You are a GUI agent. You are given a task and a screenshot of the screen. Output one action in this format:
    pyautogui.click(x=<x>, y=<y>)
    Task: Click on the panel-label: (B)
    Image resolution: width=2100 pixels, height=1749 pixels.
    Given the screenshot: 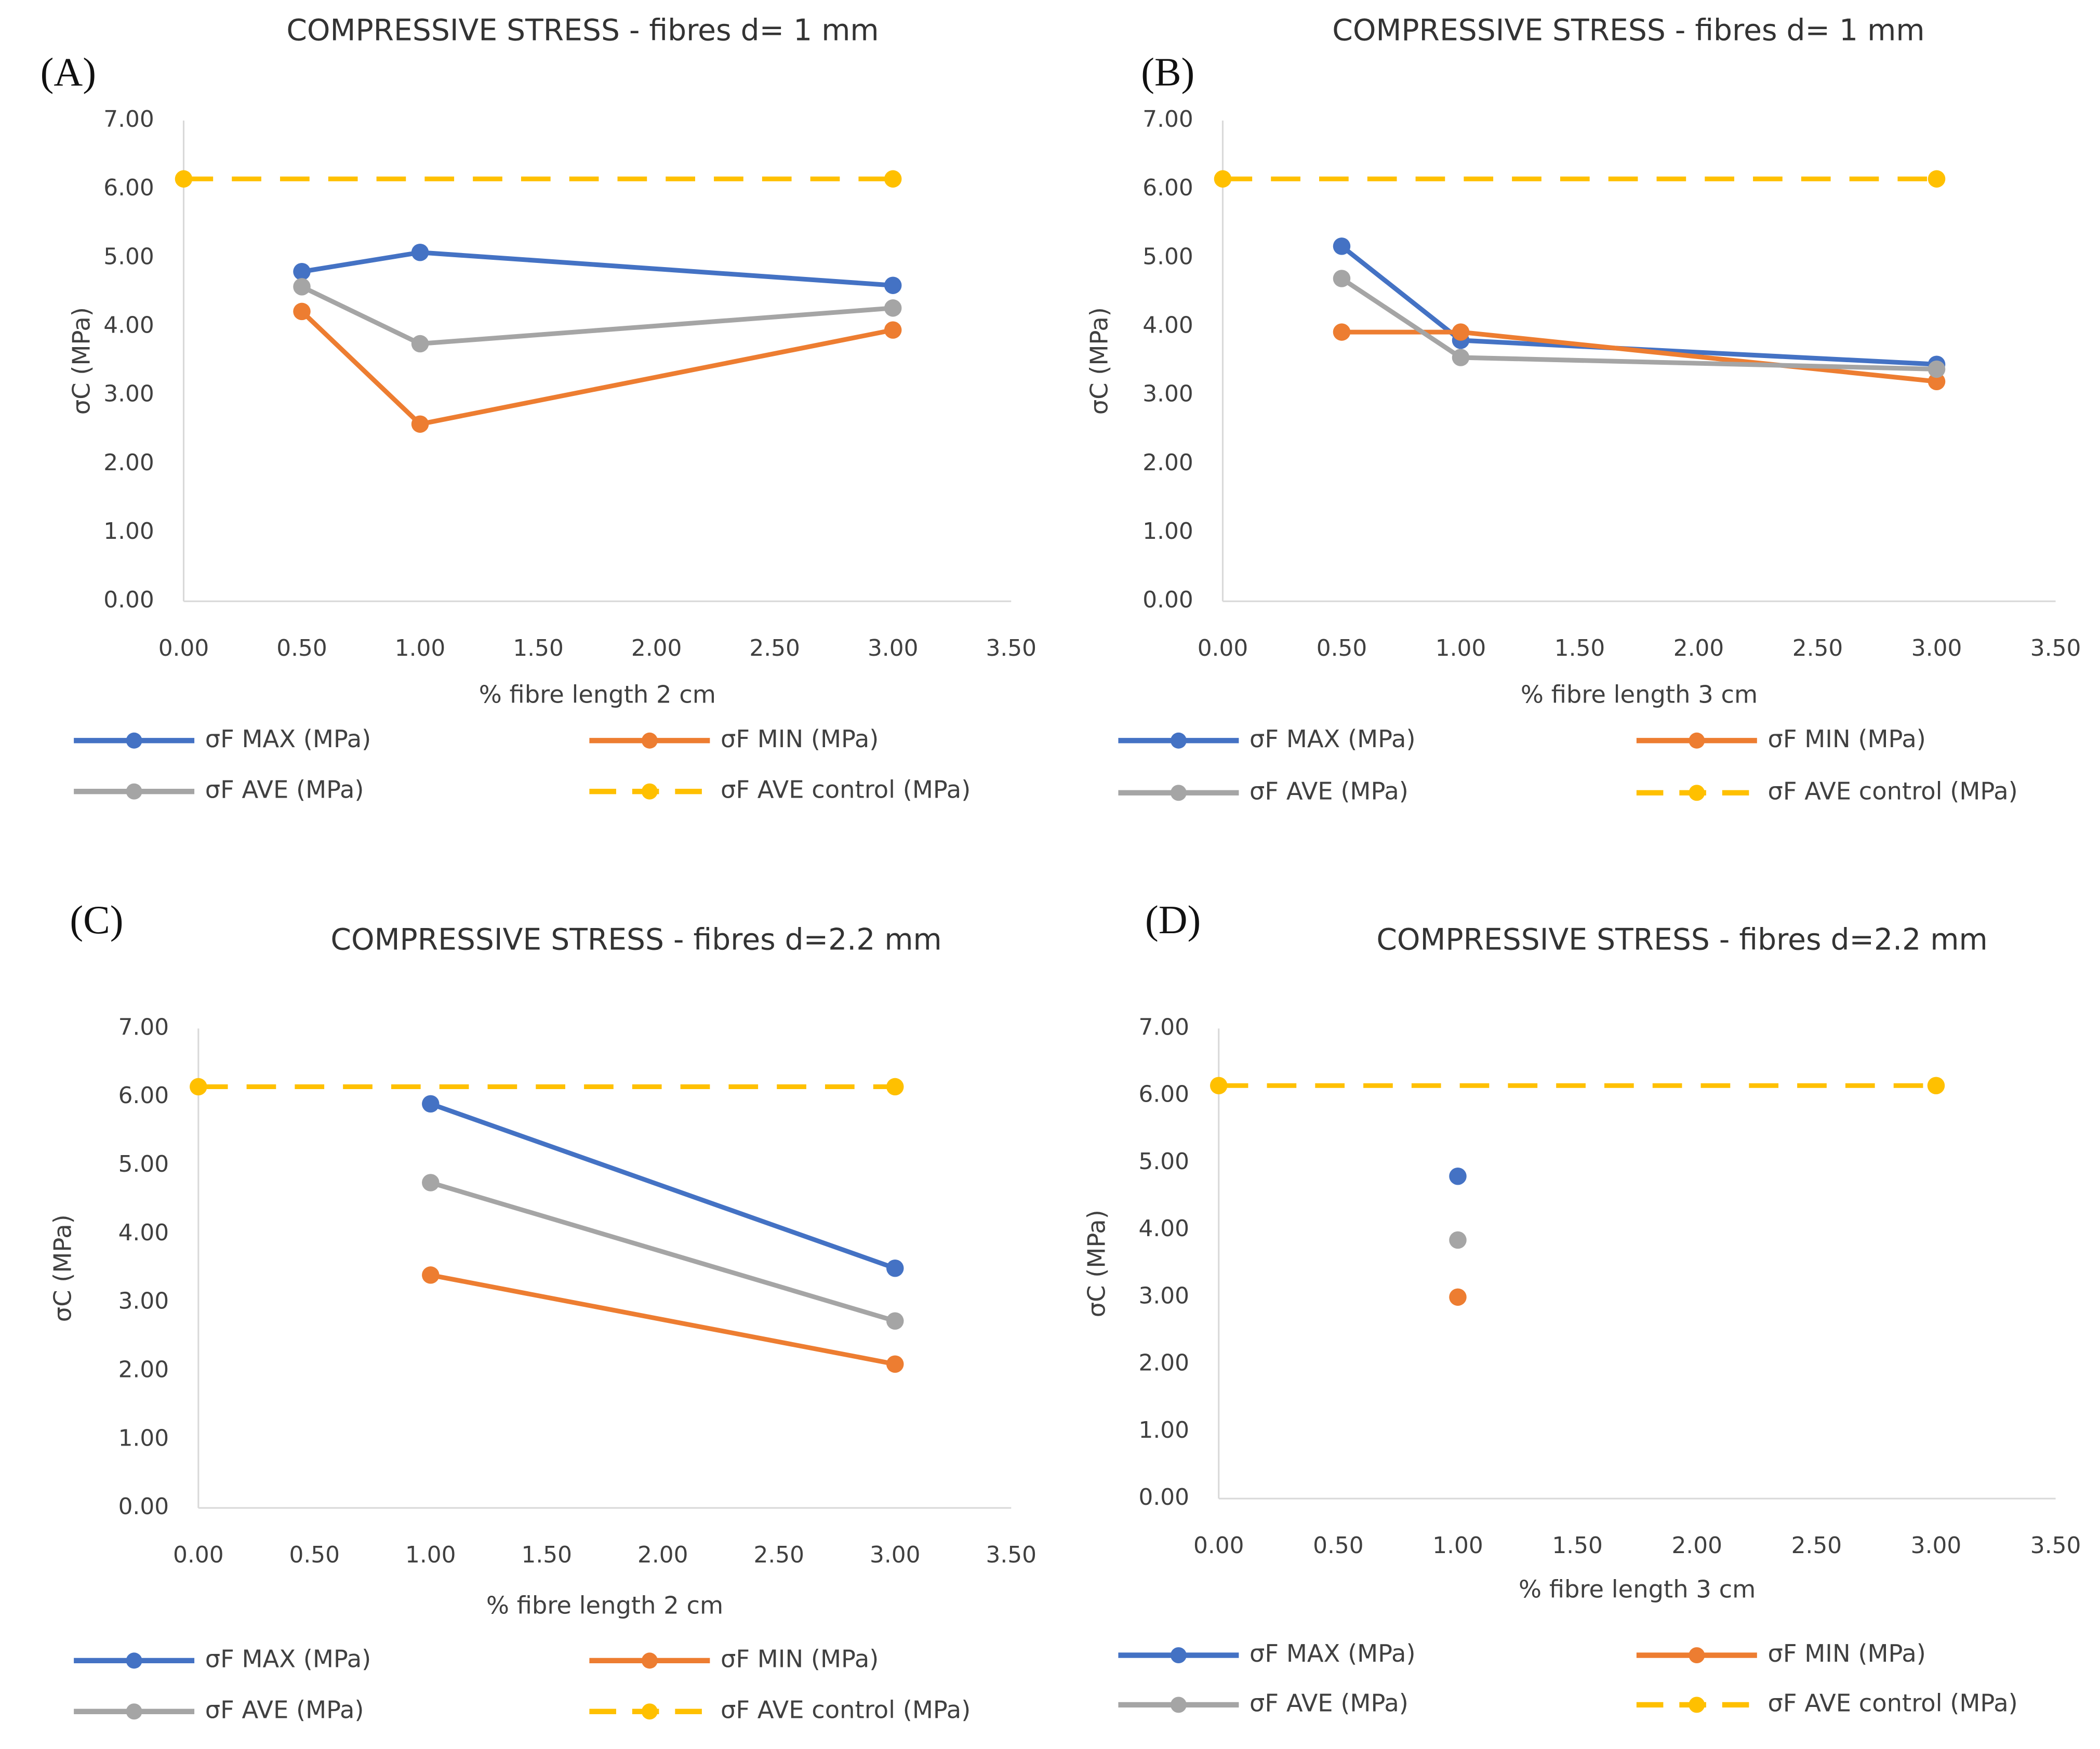 What is the action you would take?
    pyautogui.click(x=1167, y=73)
    